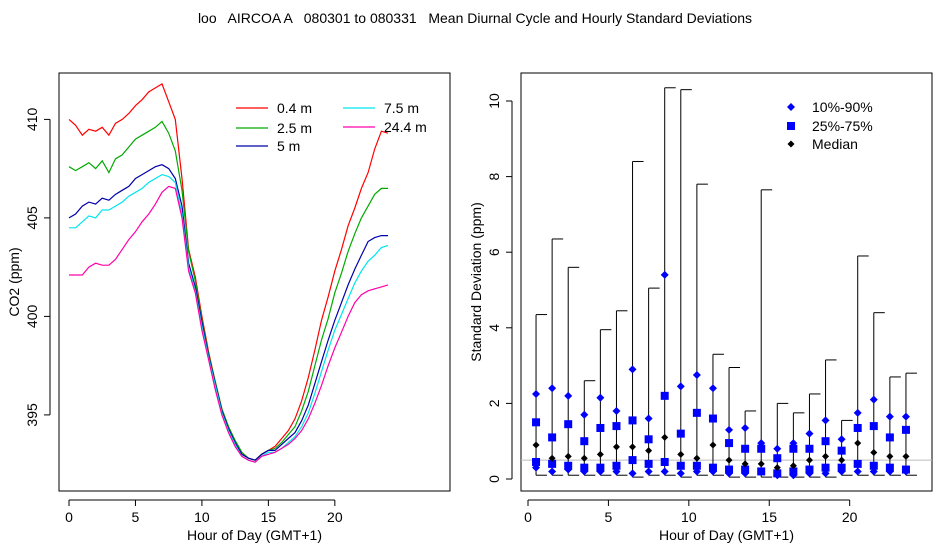 Image resolution: width=950 pixels, height=550 pixels. I want to click on legend-label: 5 m, so click(288, 146).